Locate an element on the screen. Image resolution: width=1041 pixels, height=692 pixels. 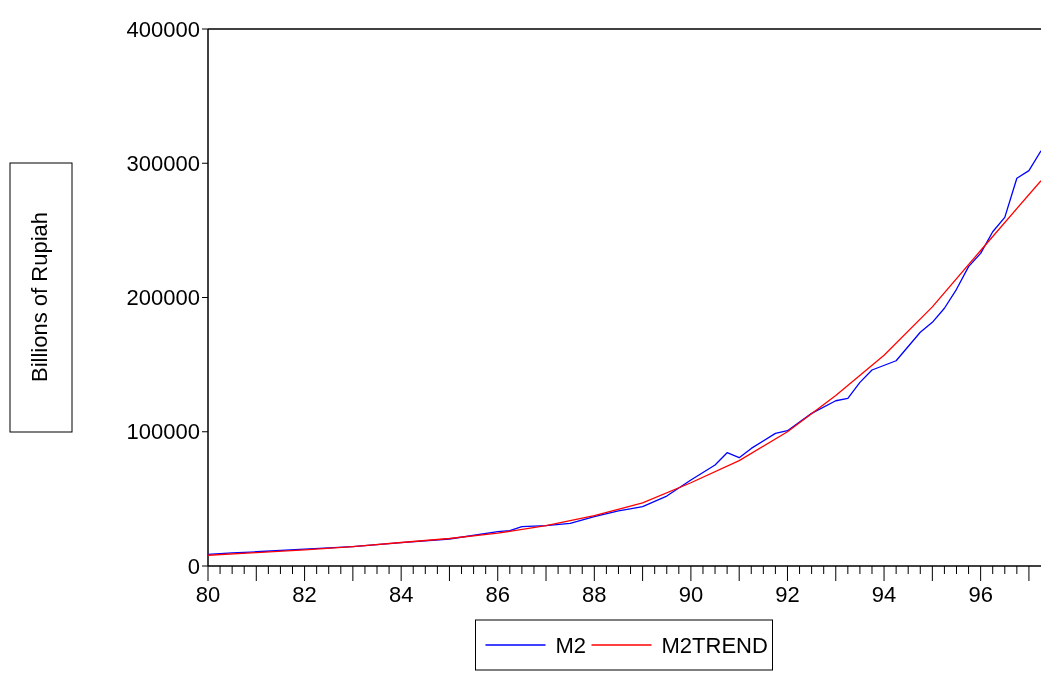
x-tick-label: 84 is located at coordinates (401, 594).